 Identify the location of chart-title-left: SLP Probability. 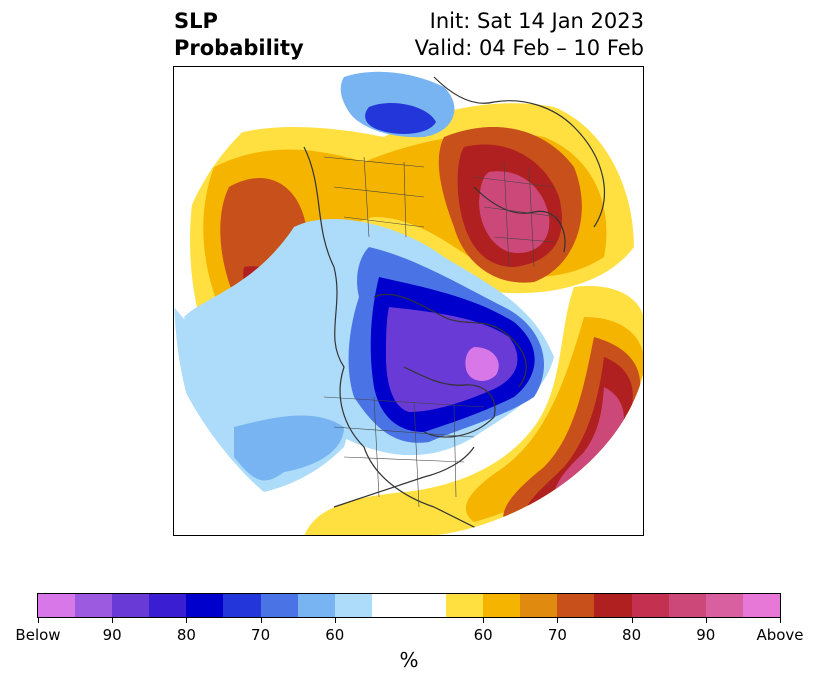
(239, 35).